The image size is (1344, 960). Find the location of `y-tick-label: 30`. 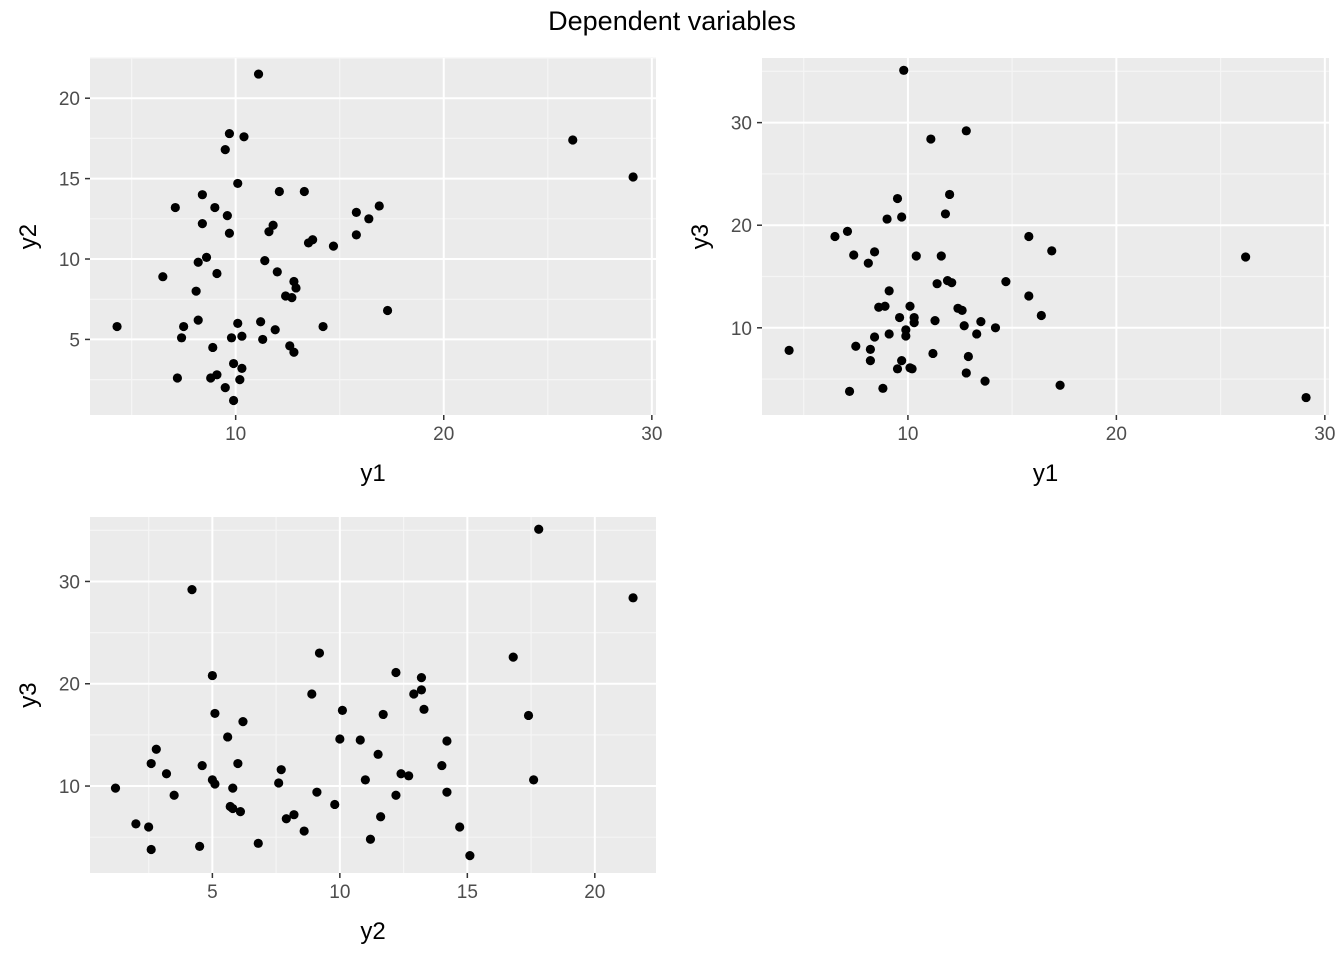

y-tick-label: 30 is located at coordinates (69, 582).